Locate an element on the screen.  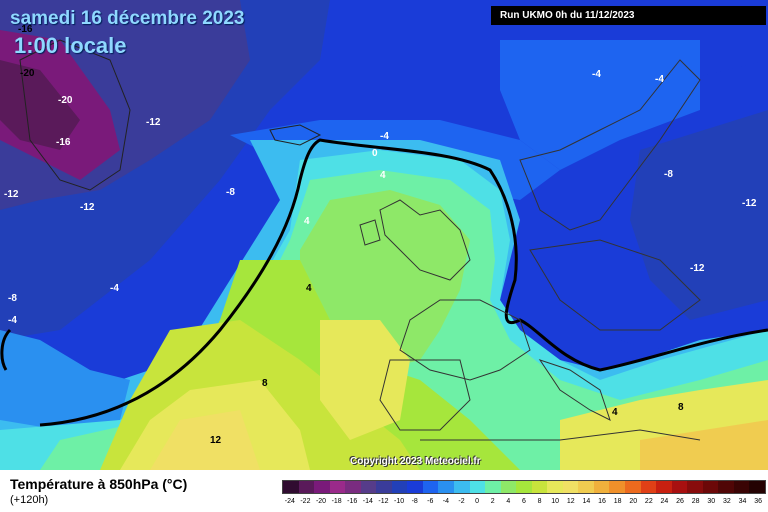
coastline-iberia is located at coordinates (425, 395).